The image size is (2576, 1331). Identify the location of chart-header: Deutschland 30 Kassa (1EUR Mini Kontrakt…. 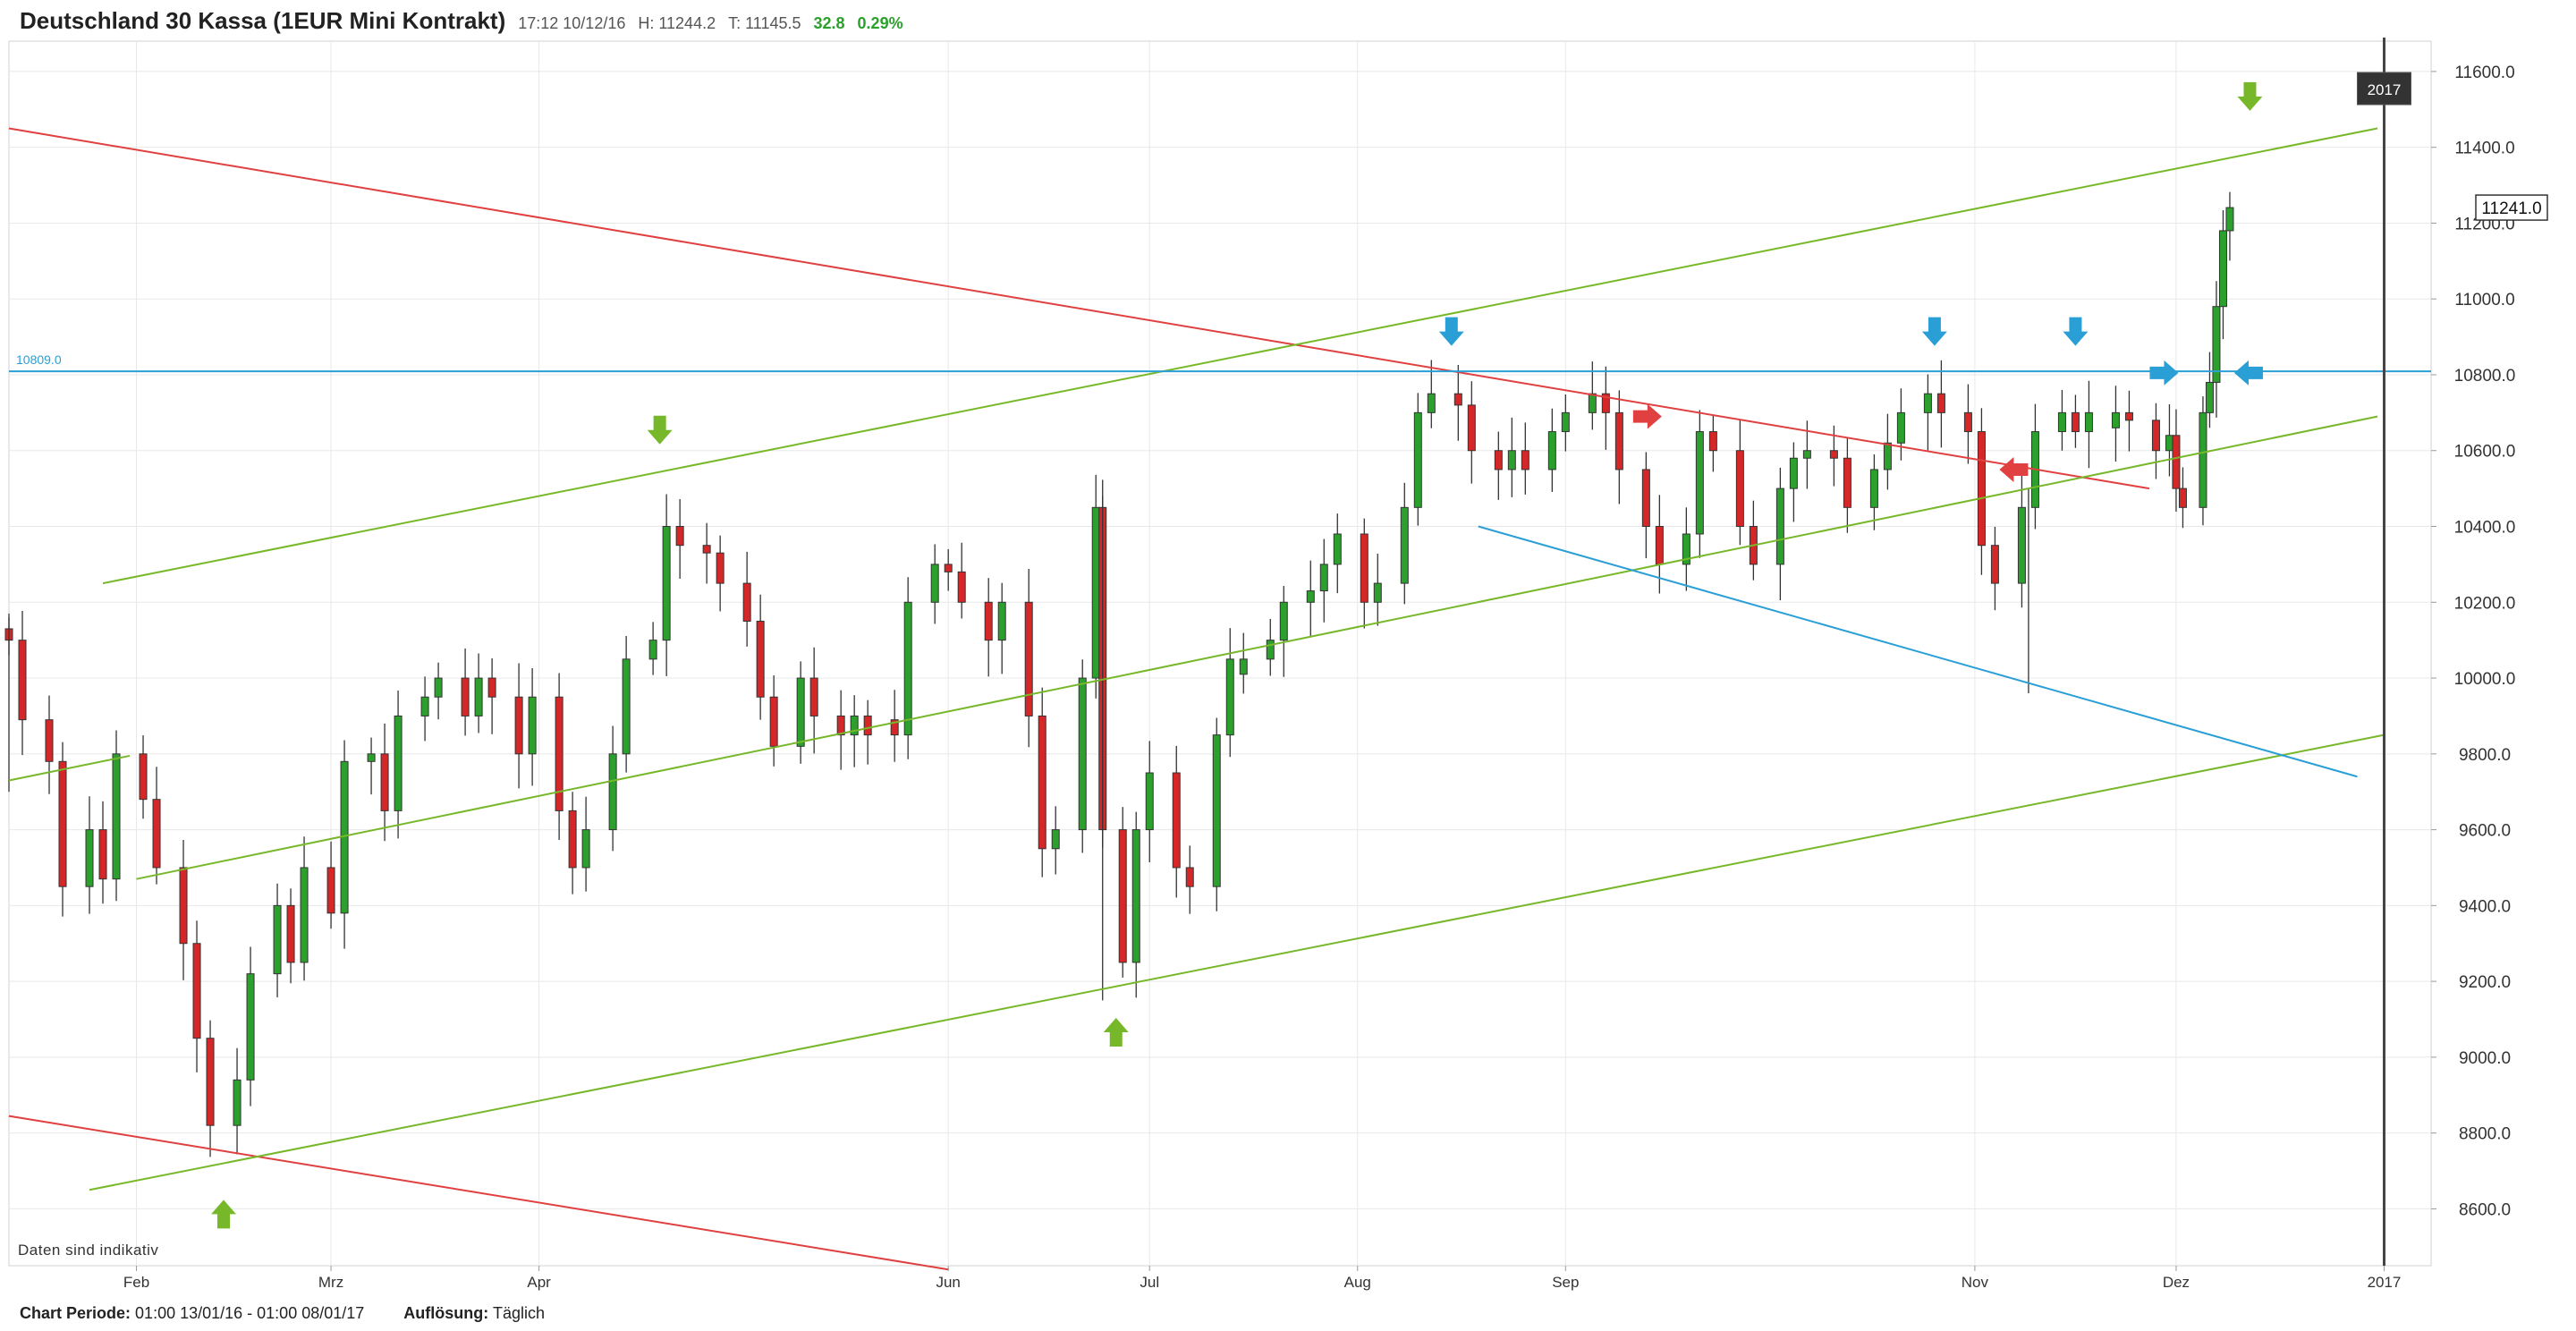
(461, 23).